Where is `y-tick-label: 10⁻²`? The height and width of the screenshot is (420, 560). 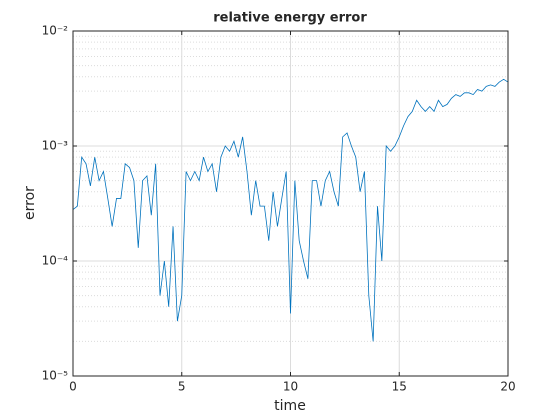
y-tick-label: 10⁻² is located at coordinates (55, 31).